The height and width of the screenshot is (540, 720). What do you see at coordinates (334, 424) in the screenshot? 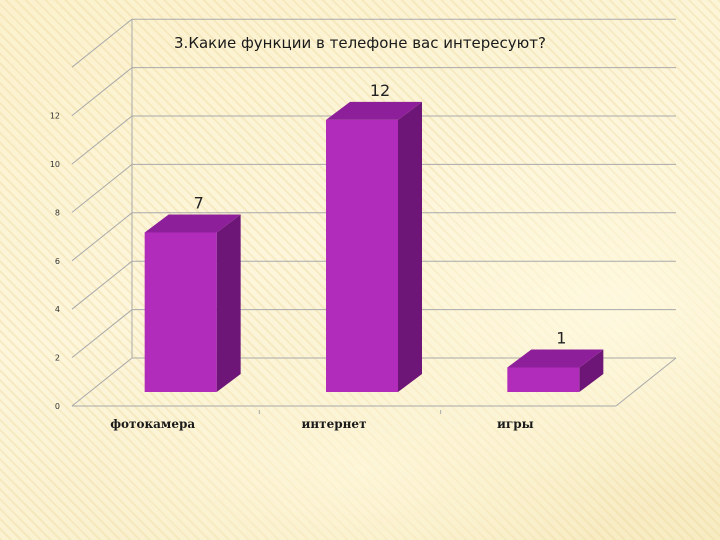
I see `x-category-label: интернет` at bounding box center [334, 424].